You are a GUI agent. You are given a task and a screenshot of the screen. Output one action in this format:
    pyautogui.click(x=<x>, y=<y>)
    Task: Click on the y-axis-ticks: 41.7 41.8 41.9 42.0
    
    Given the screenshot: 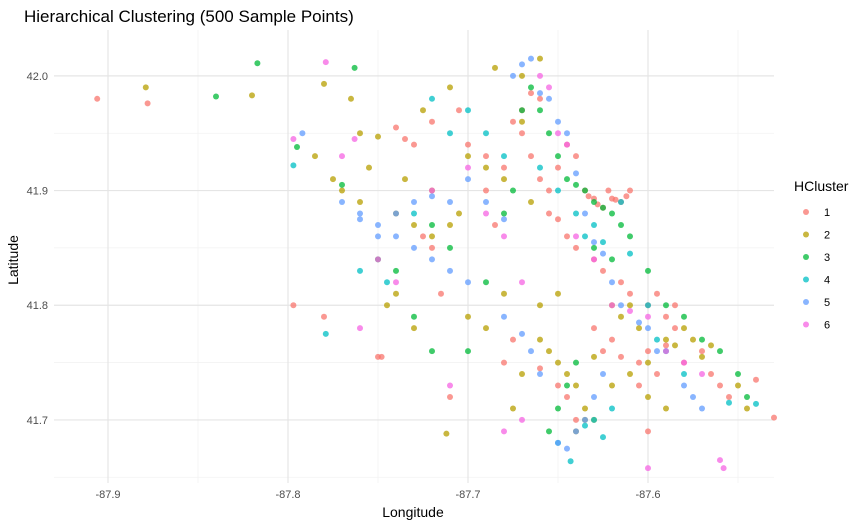 What is the action you would take?
    pyautogui.click(x=37, y=249)
    